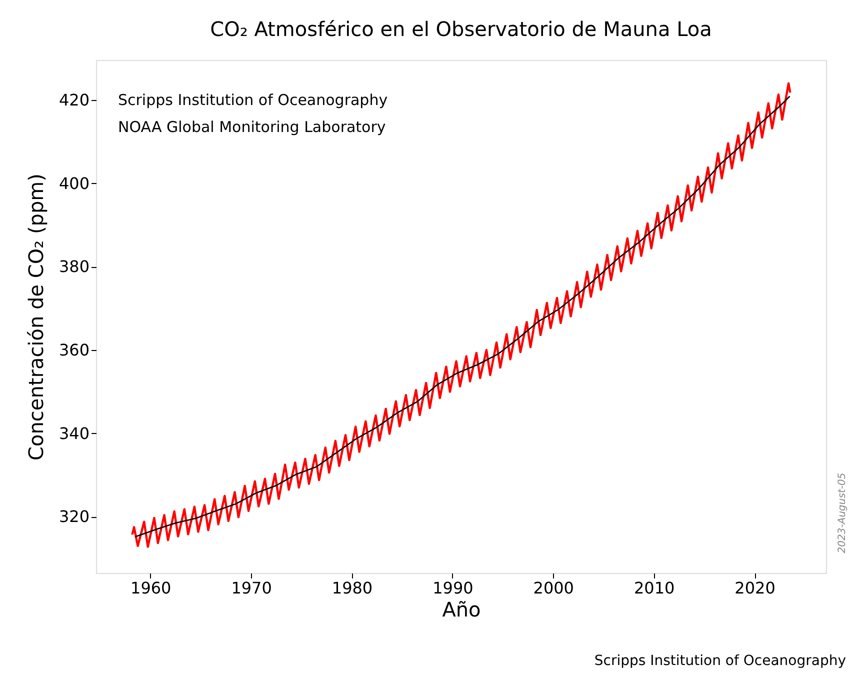  Describe the element at coordinates (553, 588) in the screenshot. I see `x-tick-label: 2000` at that location.